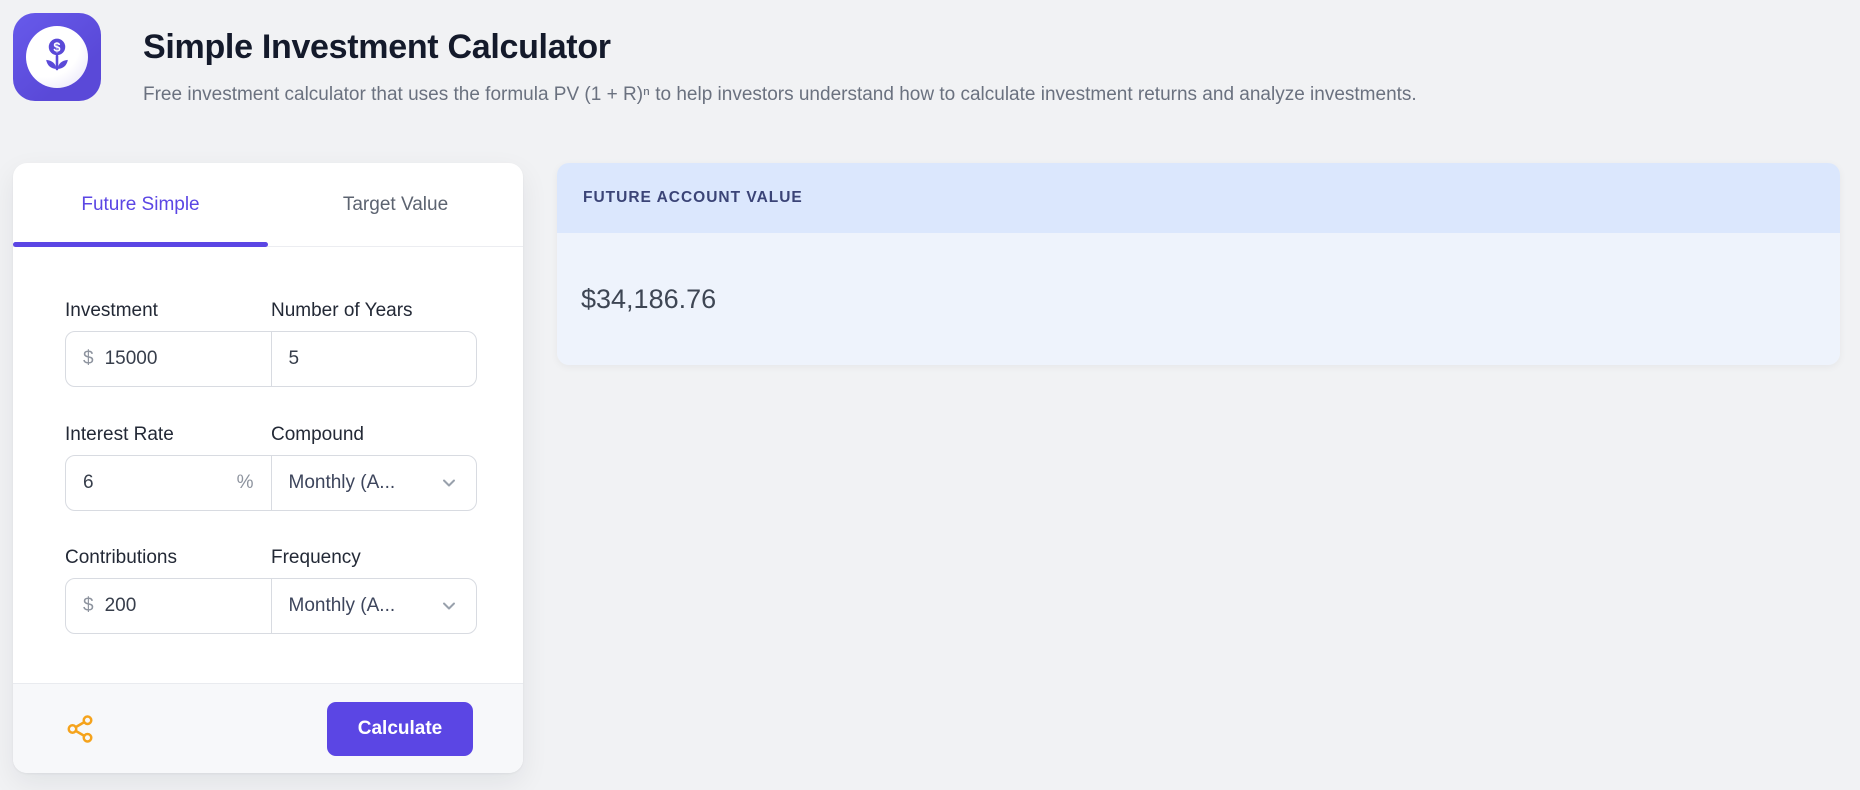 The width and height of the screenshot is (1860, 790). Describe the element at coordinates (400, 728) in the screenshot. I see `calculate-button: Calculate` at that location.